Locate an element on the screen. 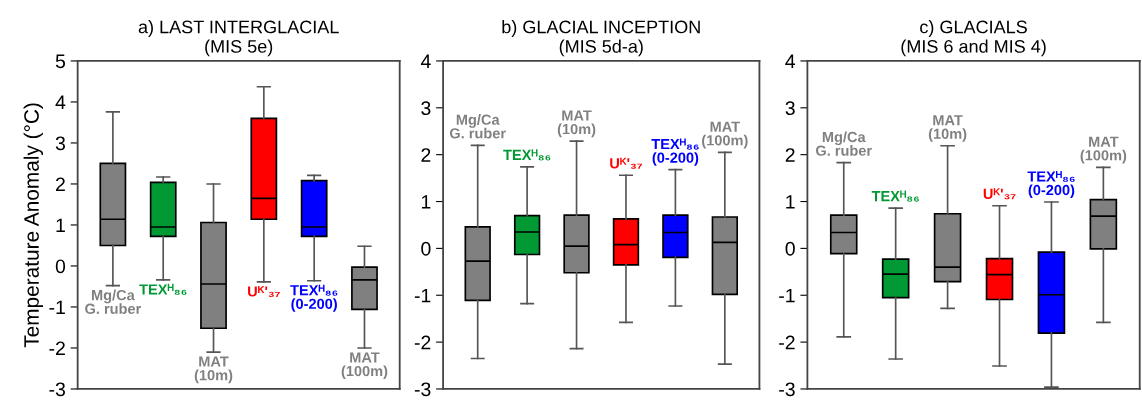  chart-title: a) LAST INTERGLACIAL (MIS 5e) is located at coordinates (238, 38).